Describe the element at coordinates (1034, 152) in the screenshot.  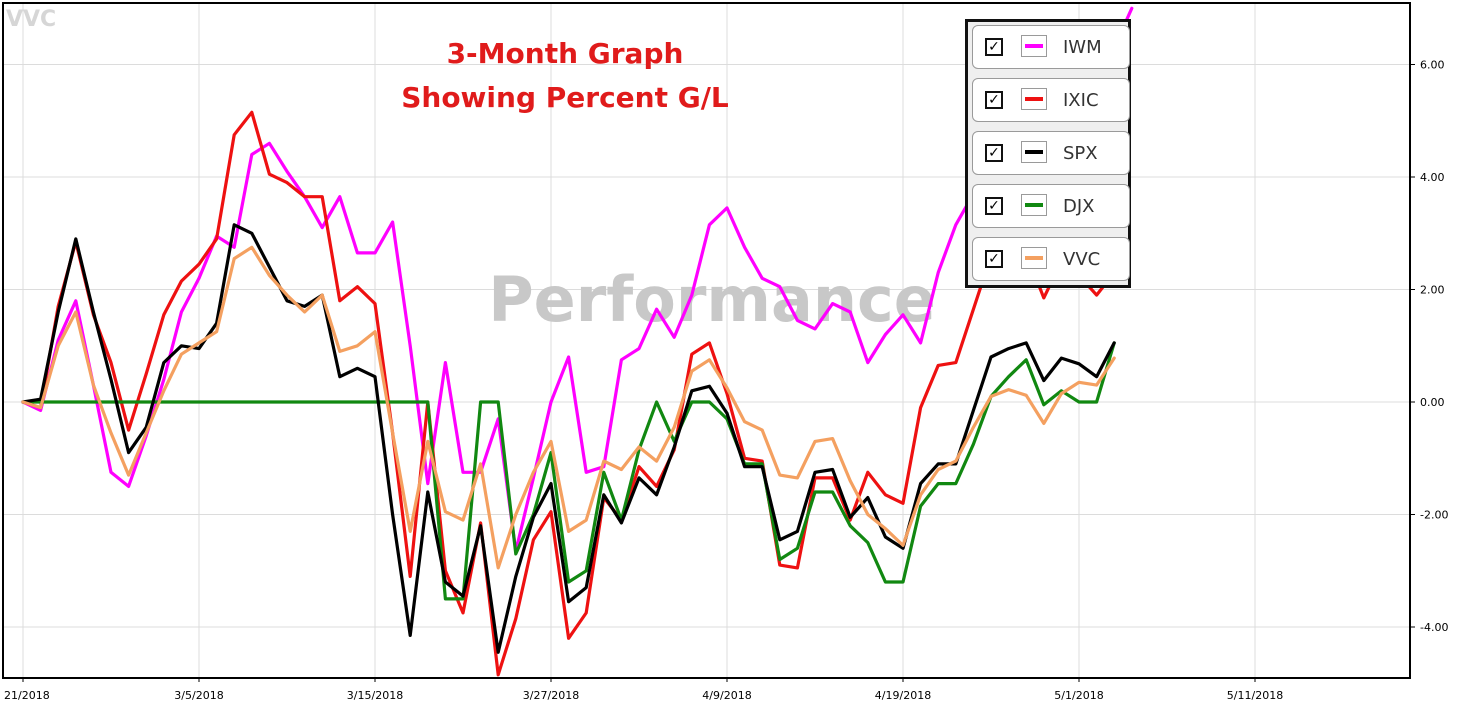
I see `swatch-spx` at that location.